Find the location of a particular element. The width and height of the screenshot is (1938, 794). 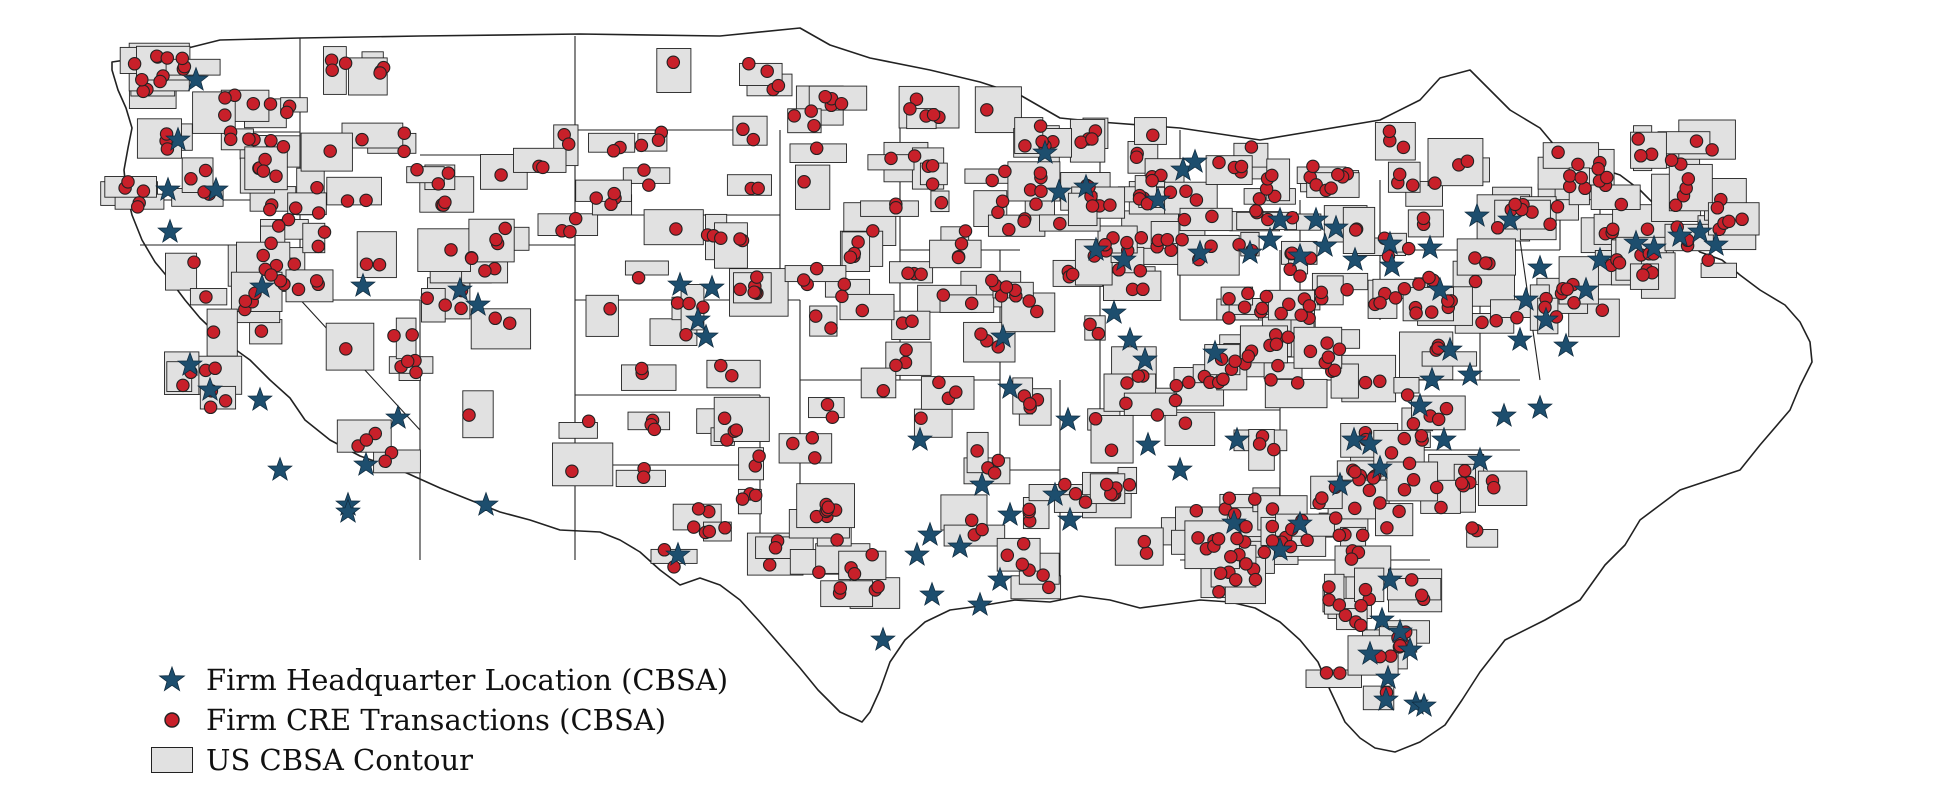

legend-label-cbsa: US CBSA Contour is located at coordinates (340, 760).